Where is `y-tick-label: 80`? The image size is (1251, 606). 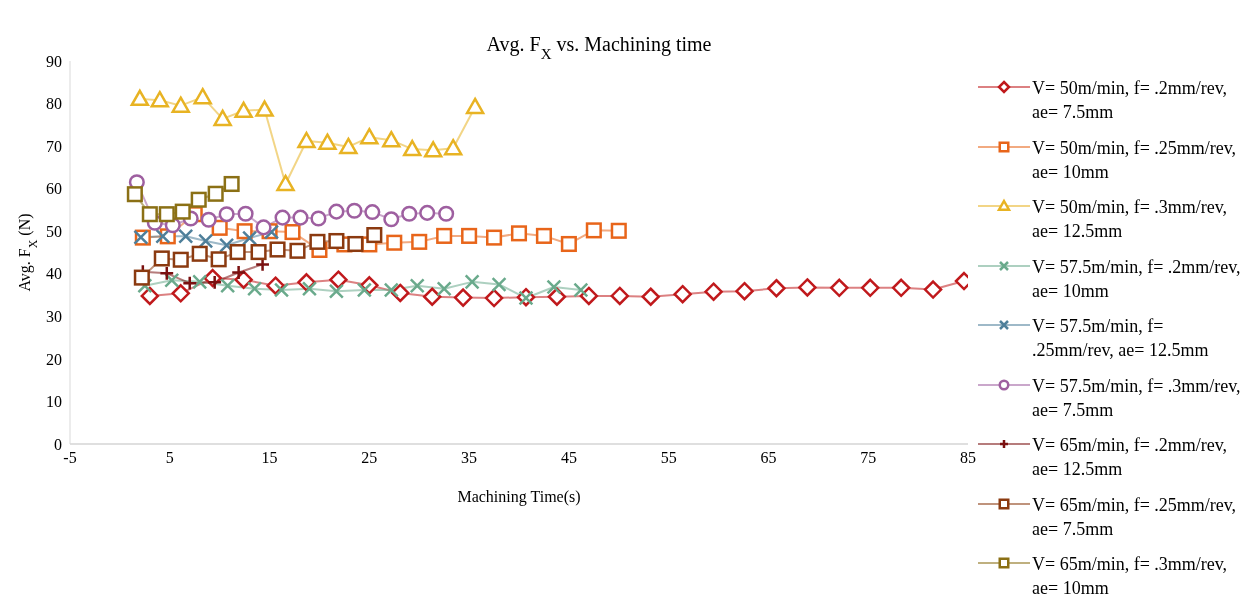
y-tick-label: 80 is located at coordinates (54, 104).